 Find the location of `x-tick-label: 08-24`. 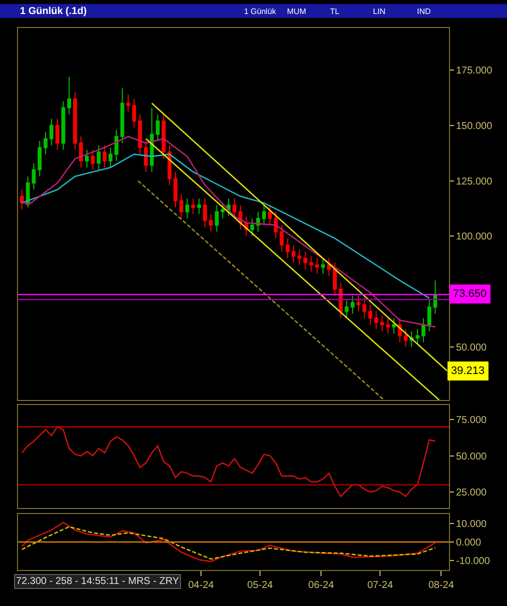

x-tick-label: 08-24 is located at coordinates (441, 585).